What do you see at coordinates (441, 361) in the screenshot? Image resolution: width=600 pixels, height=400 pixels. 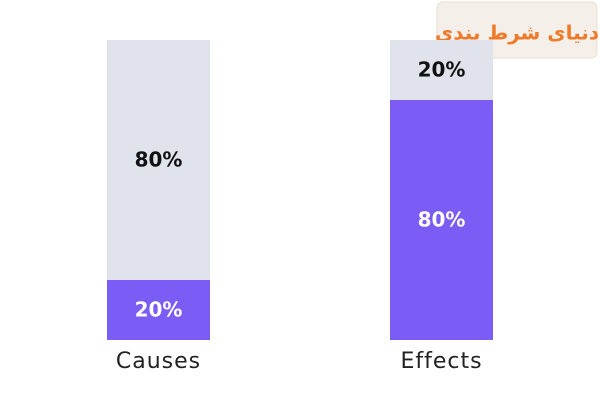 I see `category-label: Effects` at bounding box center [441, 361].